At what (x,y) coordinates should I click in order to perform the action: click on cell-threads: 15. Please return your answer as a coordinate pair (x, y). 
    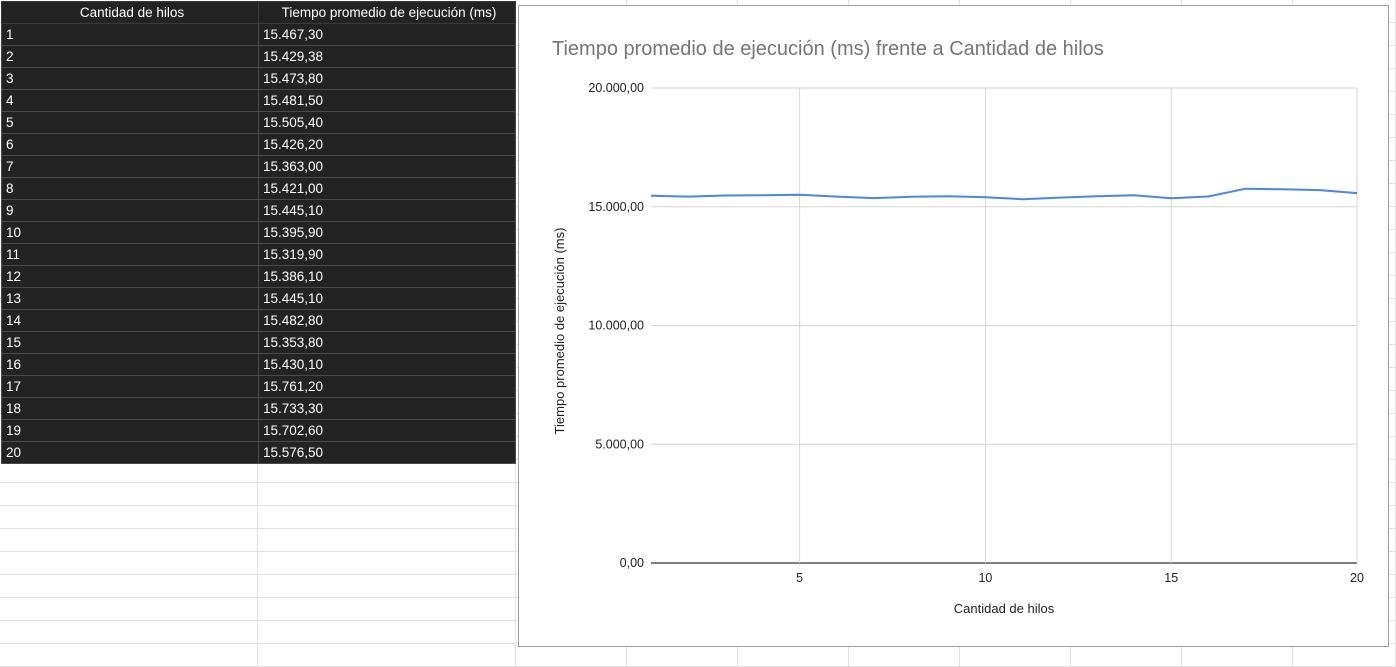
    Looking at the image, I should click on (130, 342).